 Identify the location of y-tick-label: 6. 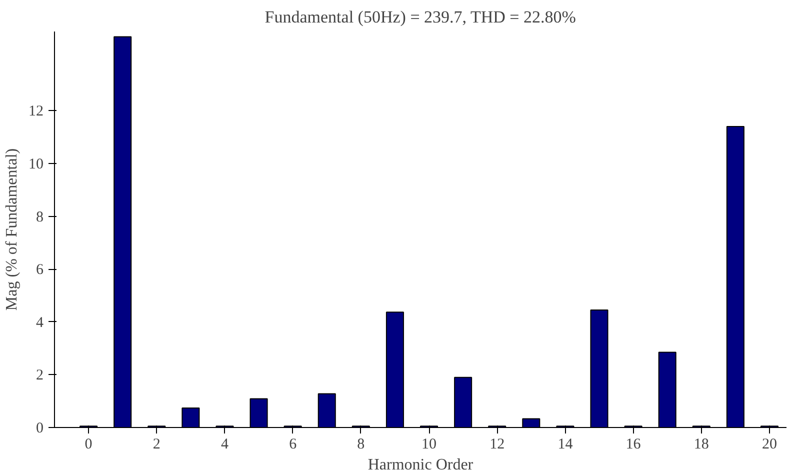
(40, 270).